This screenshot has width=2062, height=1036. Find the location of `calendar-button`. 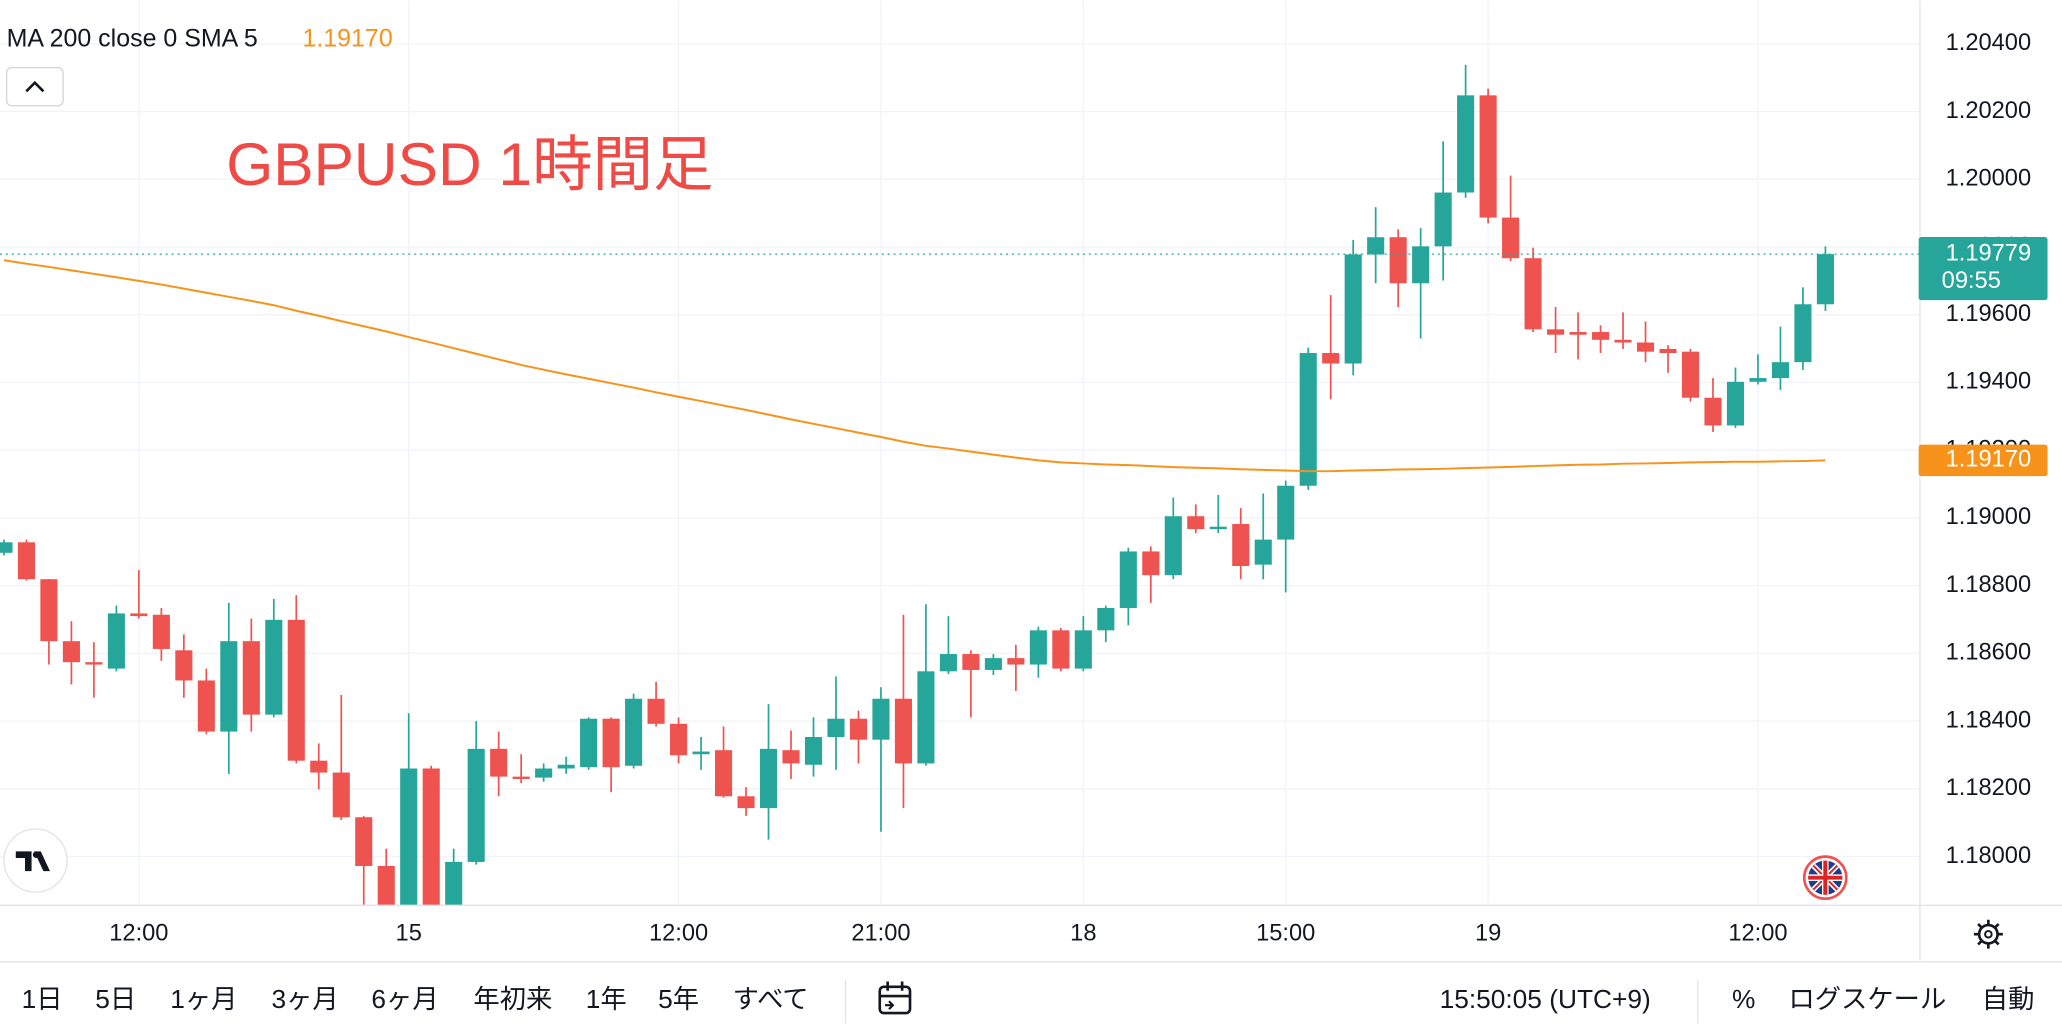

calendar-button is located at coordinates (895, 998).